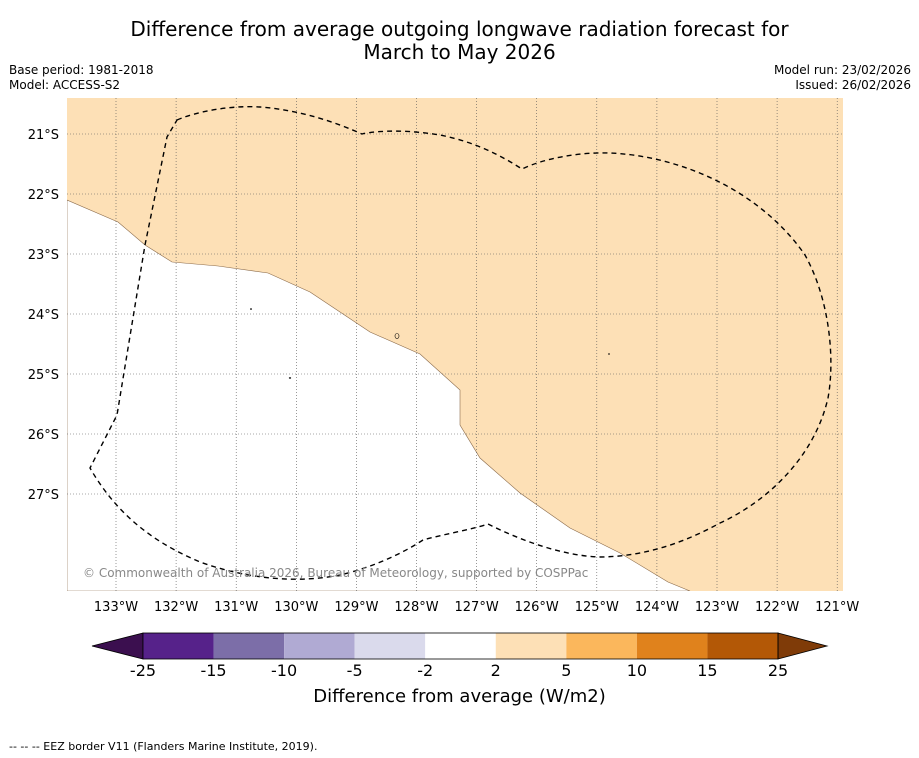 The height and width of the screenshot is (758, 919). I want to click on longitude-label: 128°W, so click(416, 607).